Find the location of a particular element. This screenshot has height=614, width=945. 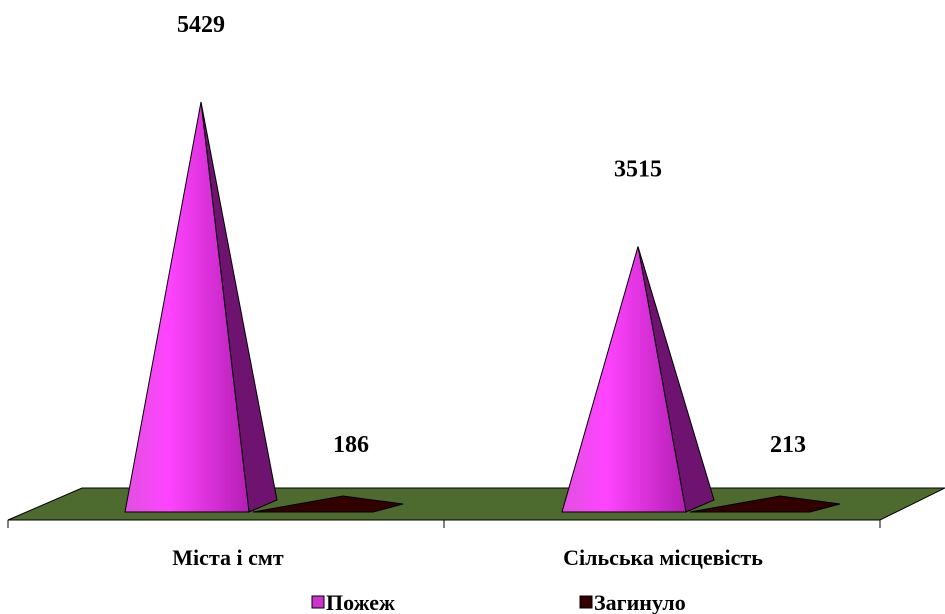

legend-swatch-zahynulo is located at coordinates (586, 602).